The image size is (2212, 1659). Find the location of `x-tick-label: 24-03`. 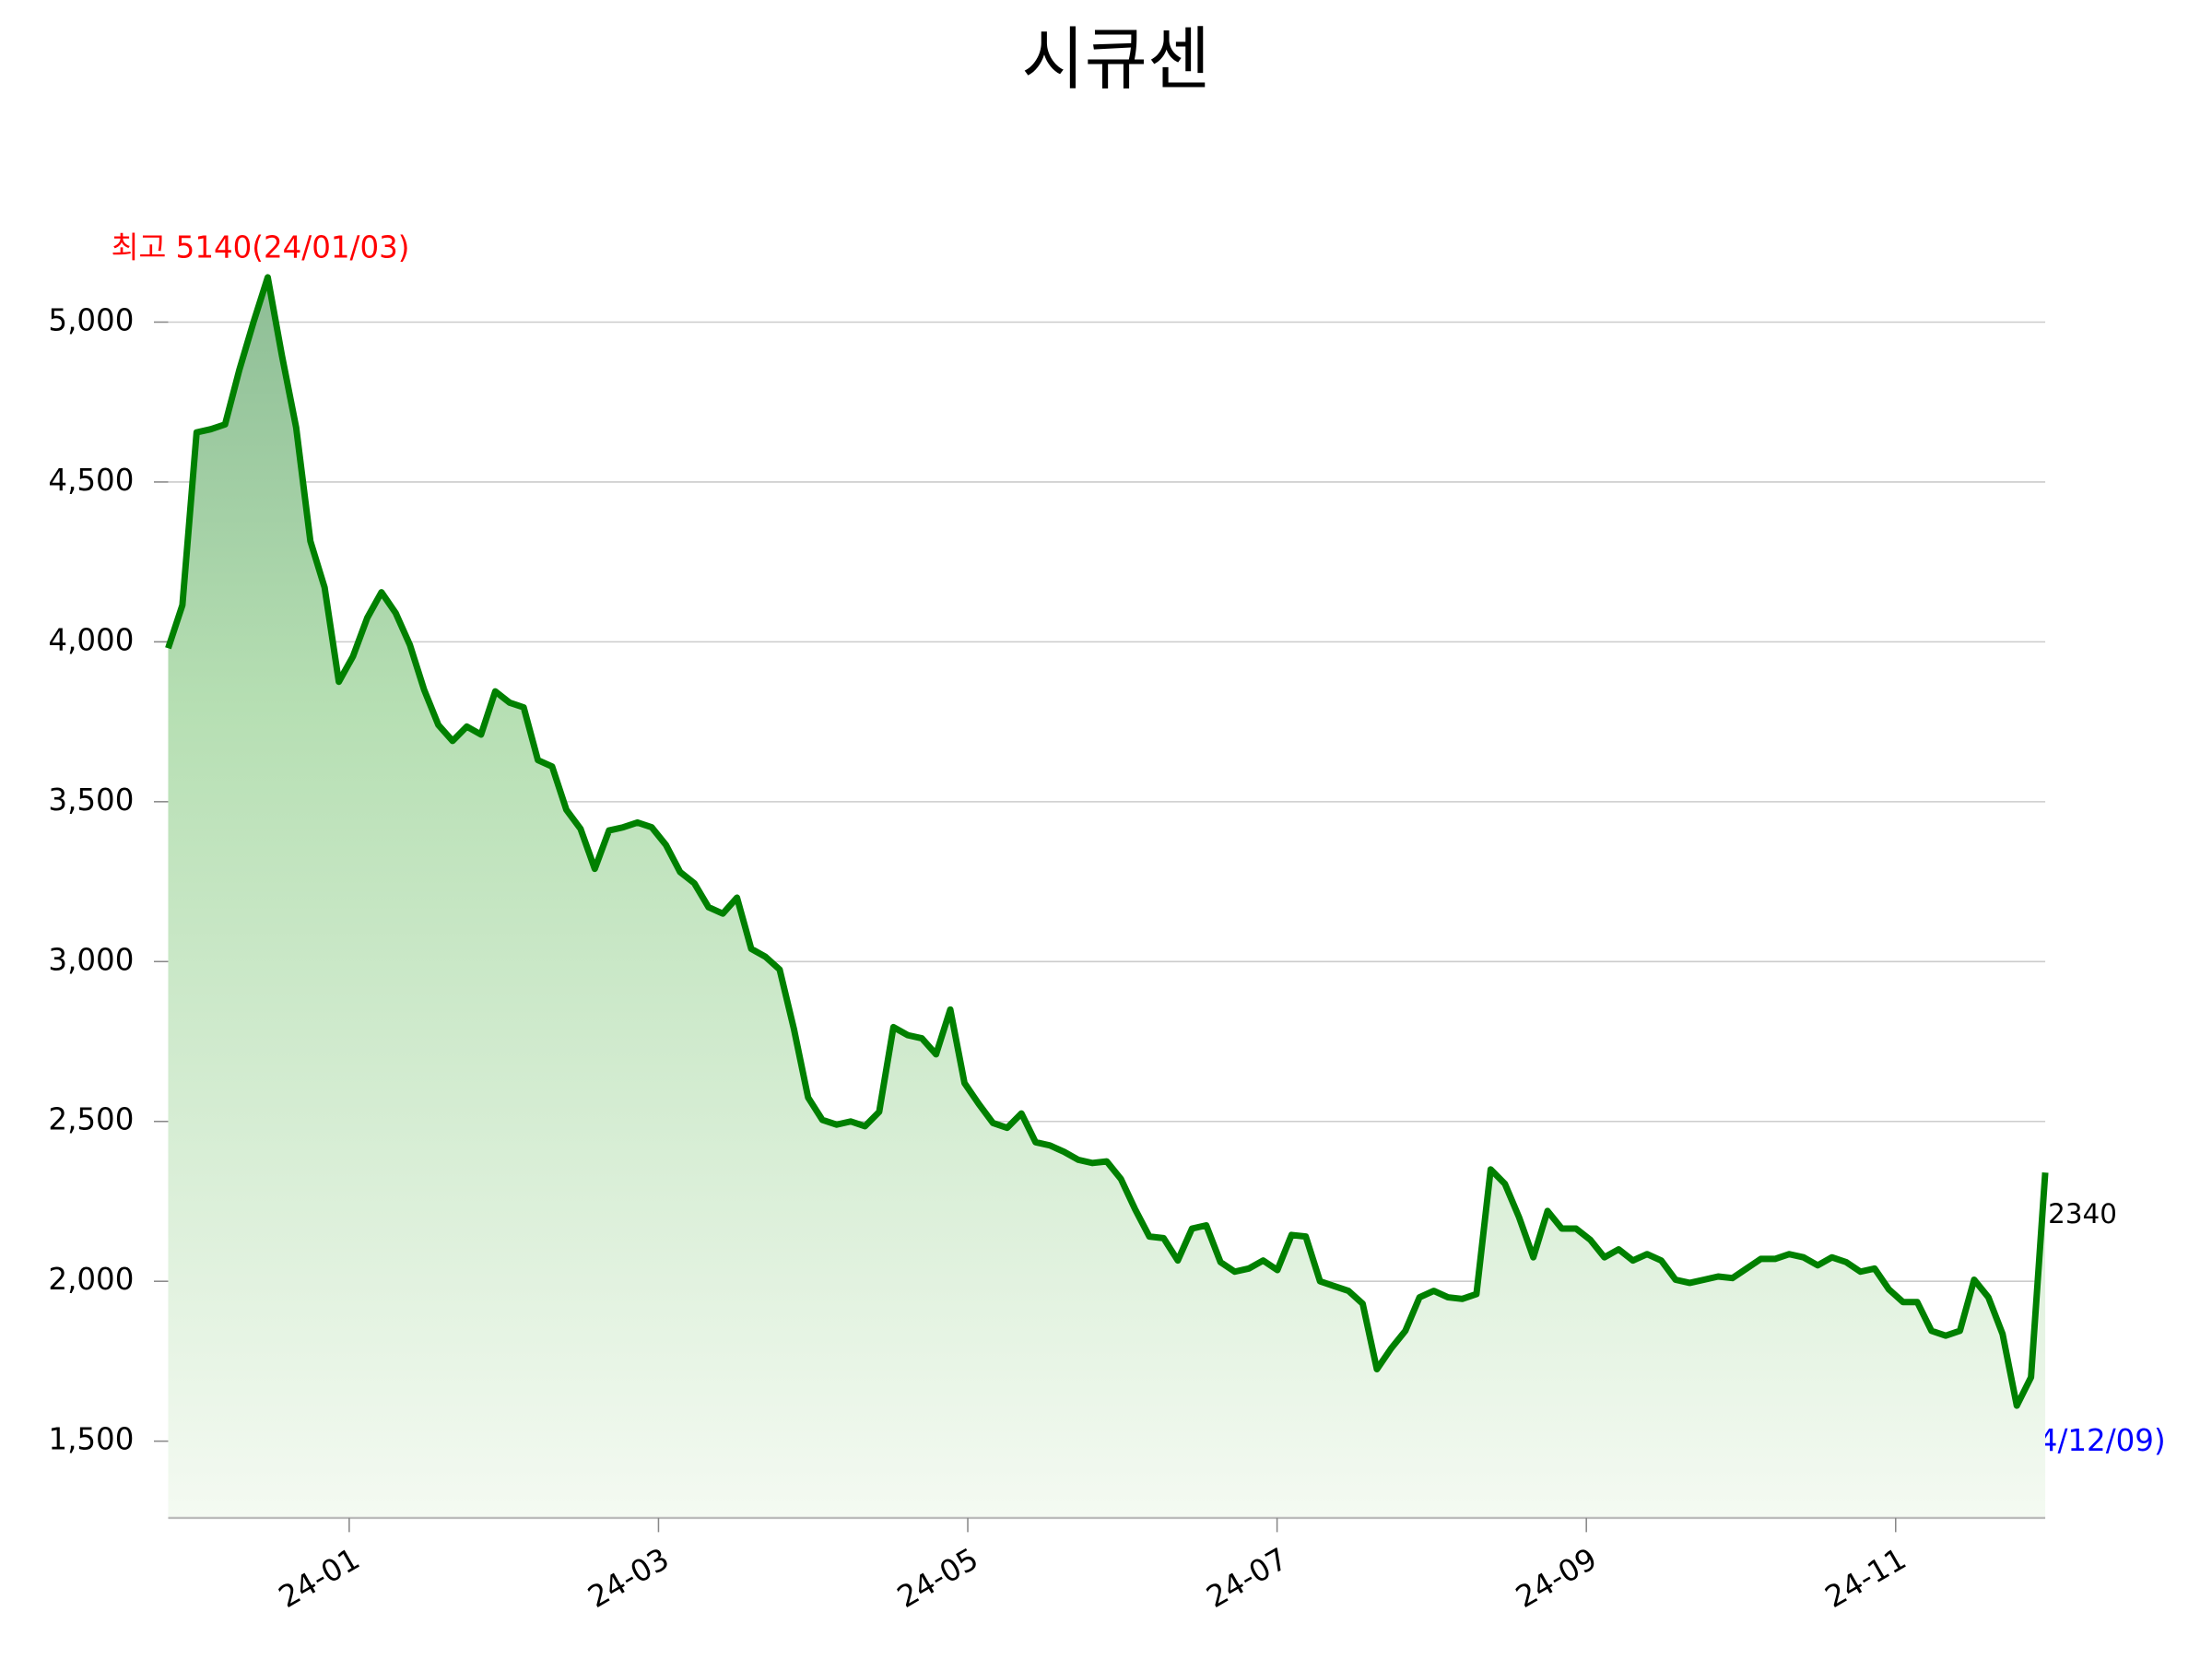

x-tick-label: 24-03 is located at coordinates (629, 1578).